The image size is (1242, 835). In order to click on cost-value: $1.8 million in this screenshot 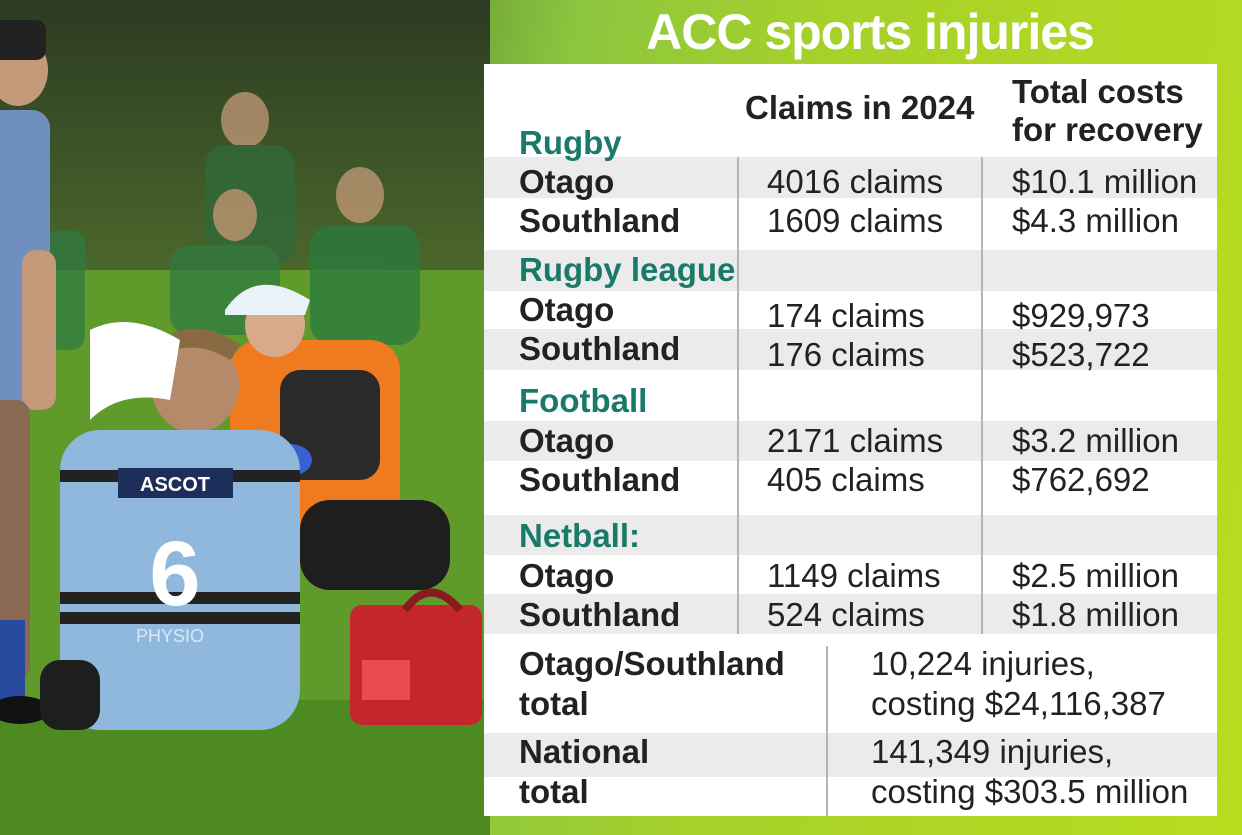, I will do `click(1095, 614)`.